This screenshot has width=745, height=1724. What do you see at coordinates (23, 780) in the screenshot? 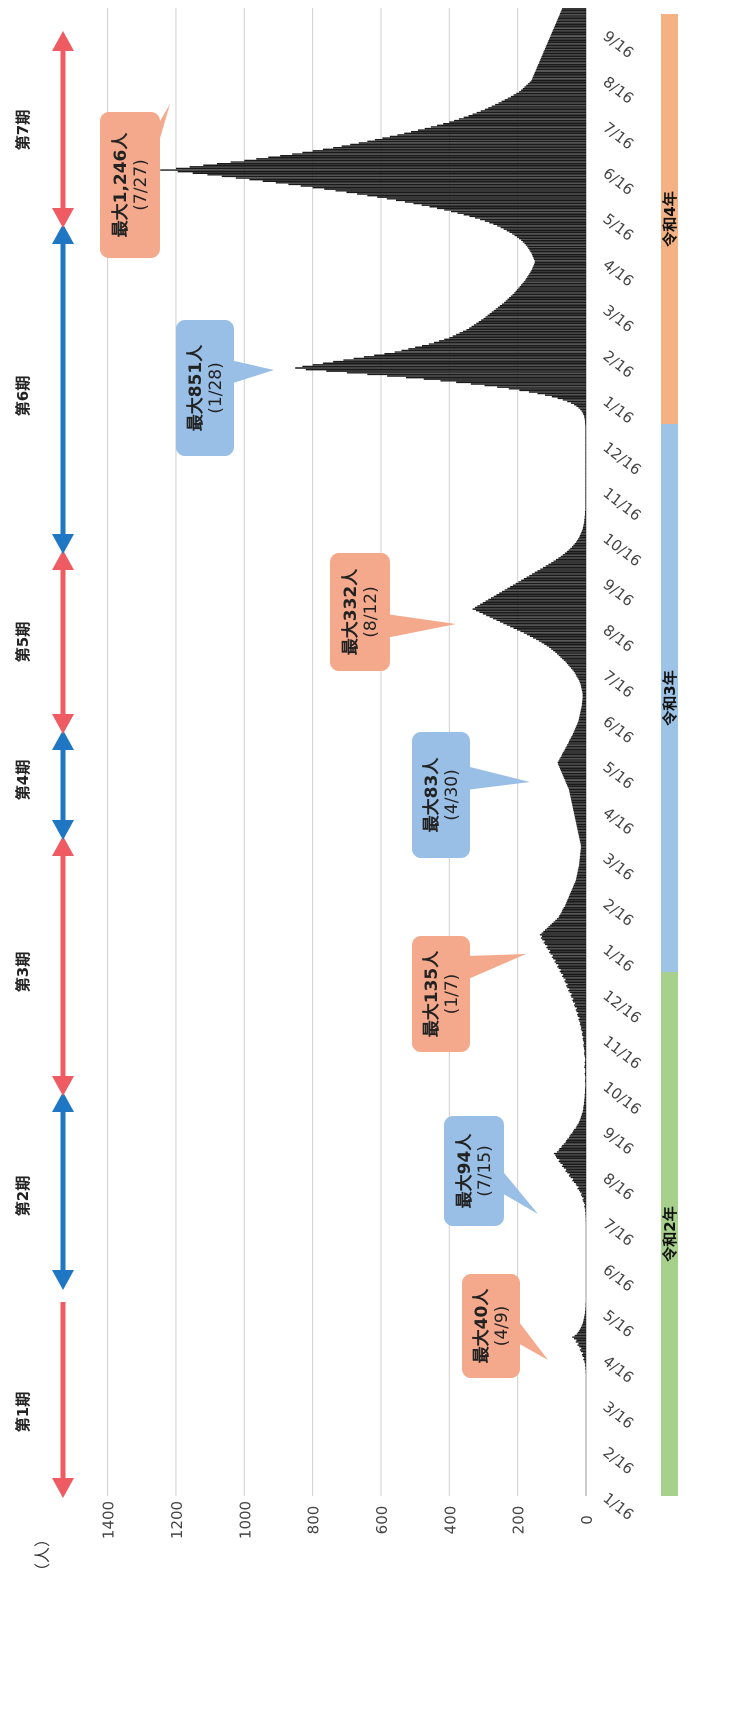
I see `period-label: 第4期` at bounding box center [23, 780].